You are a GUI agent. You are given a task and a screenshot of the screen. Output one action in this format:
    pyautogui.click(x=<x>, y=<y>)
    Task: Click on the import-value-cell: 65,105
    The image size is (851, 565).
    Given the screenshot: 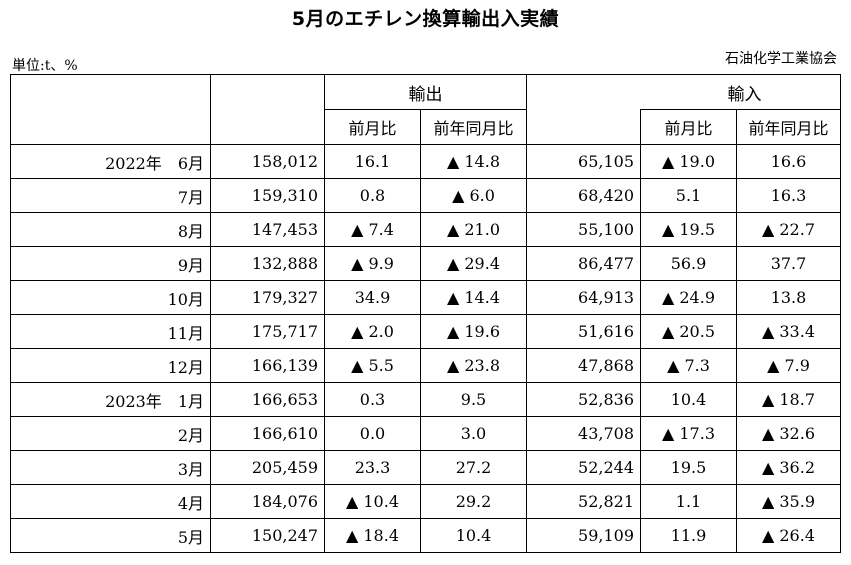 What is the action you would take?
    pyautogui.click(x=583, y=161)
    